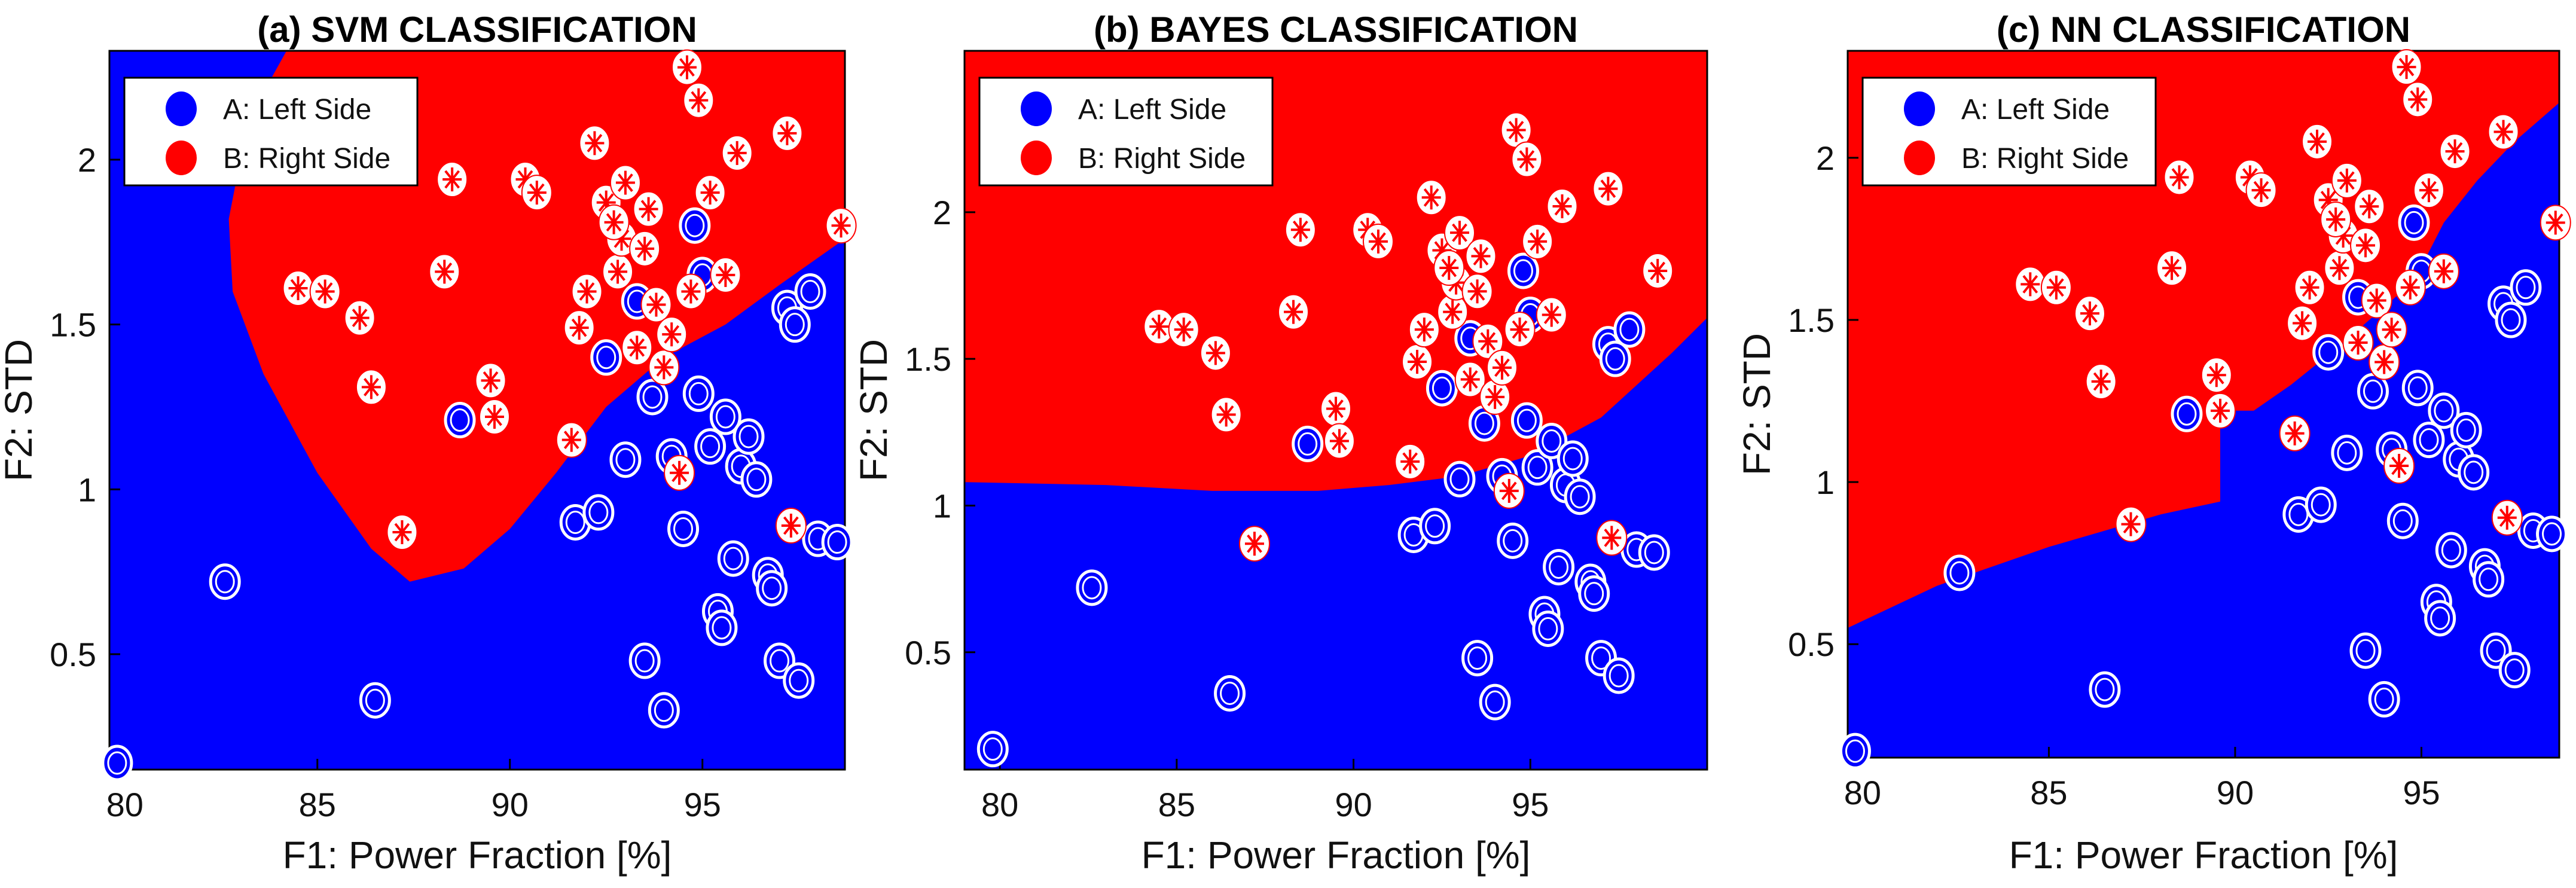  I want to click on chart-title: (a) SVM CLASSIFICATION, so click(477, 30).